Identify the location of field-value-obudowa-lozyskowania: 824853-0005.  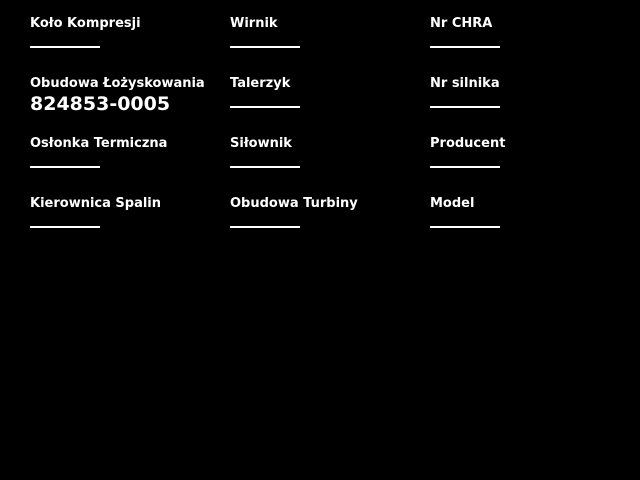
(100, 104).